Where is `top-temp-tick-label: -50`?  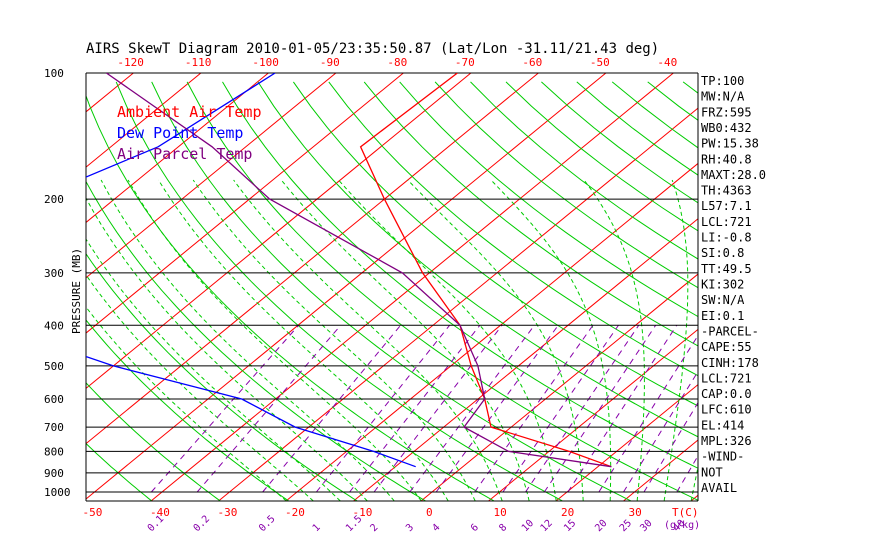 top-temp-tick-label: -50 is located at coordinates (600, 62).